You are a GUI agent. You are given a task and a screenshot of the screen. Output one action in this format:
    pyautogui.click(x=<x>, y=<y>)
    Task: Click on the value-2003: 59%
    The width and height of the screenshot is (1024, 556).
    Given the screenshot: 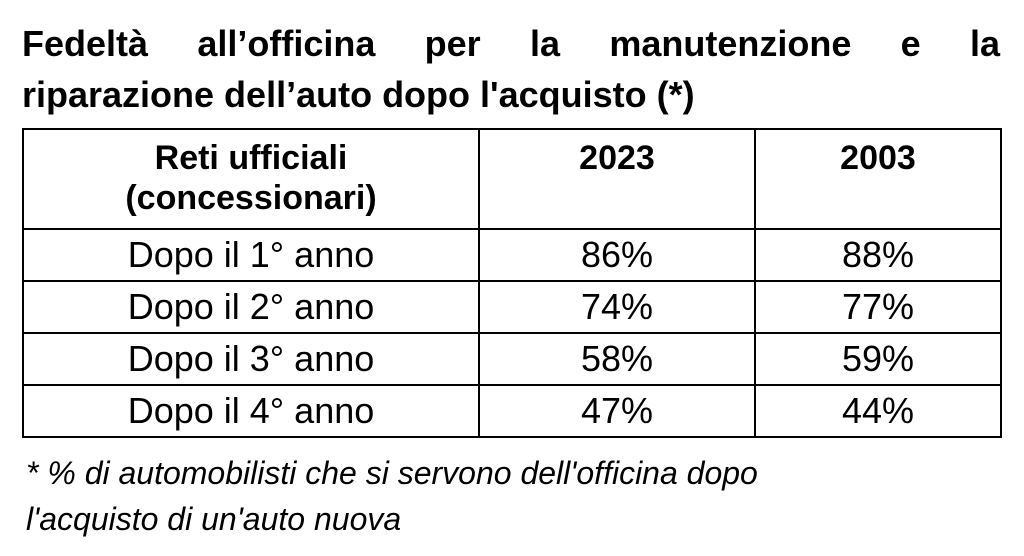 What is the action you would take?
    pyautogui.click(x=878, y=359)
    